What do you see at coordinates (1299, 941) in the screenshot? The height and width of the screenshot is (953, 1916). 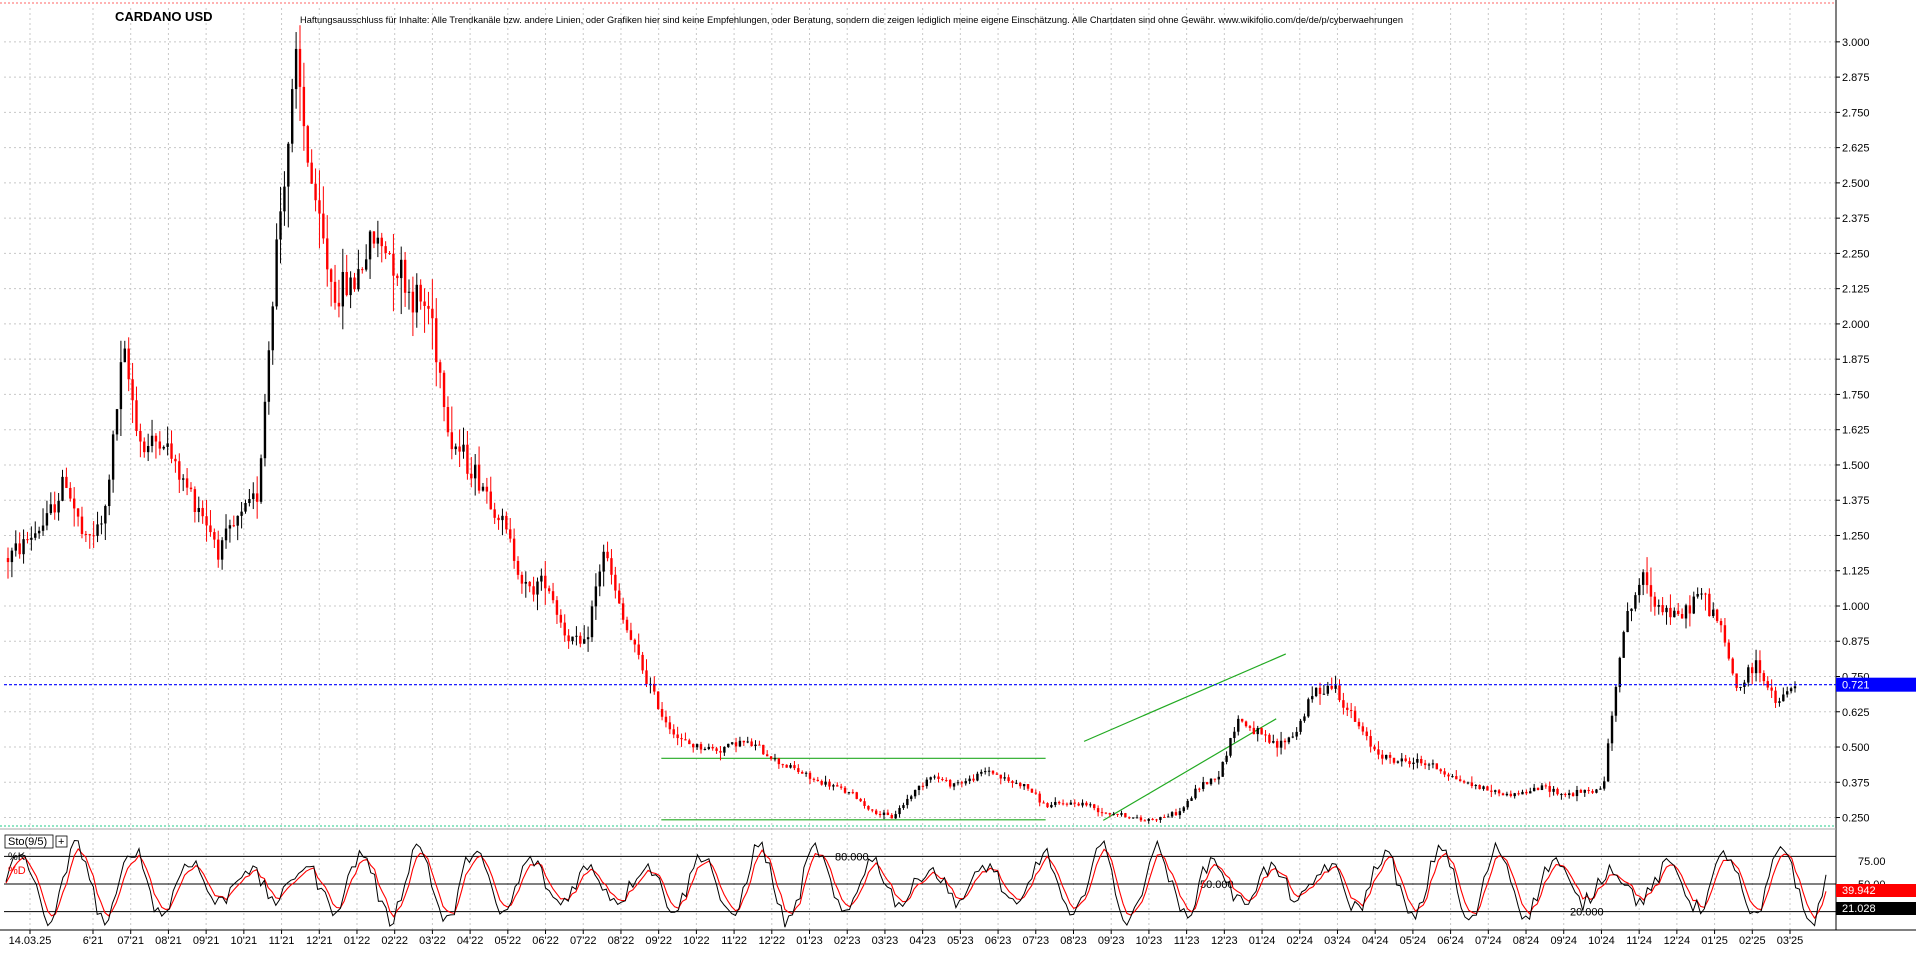 I see `x-tick-label: 02'24` at bounding box center [1299, 941].